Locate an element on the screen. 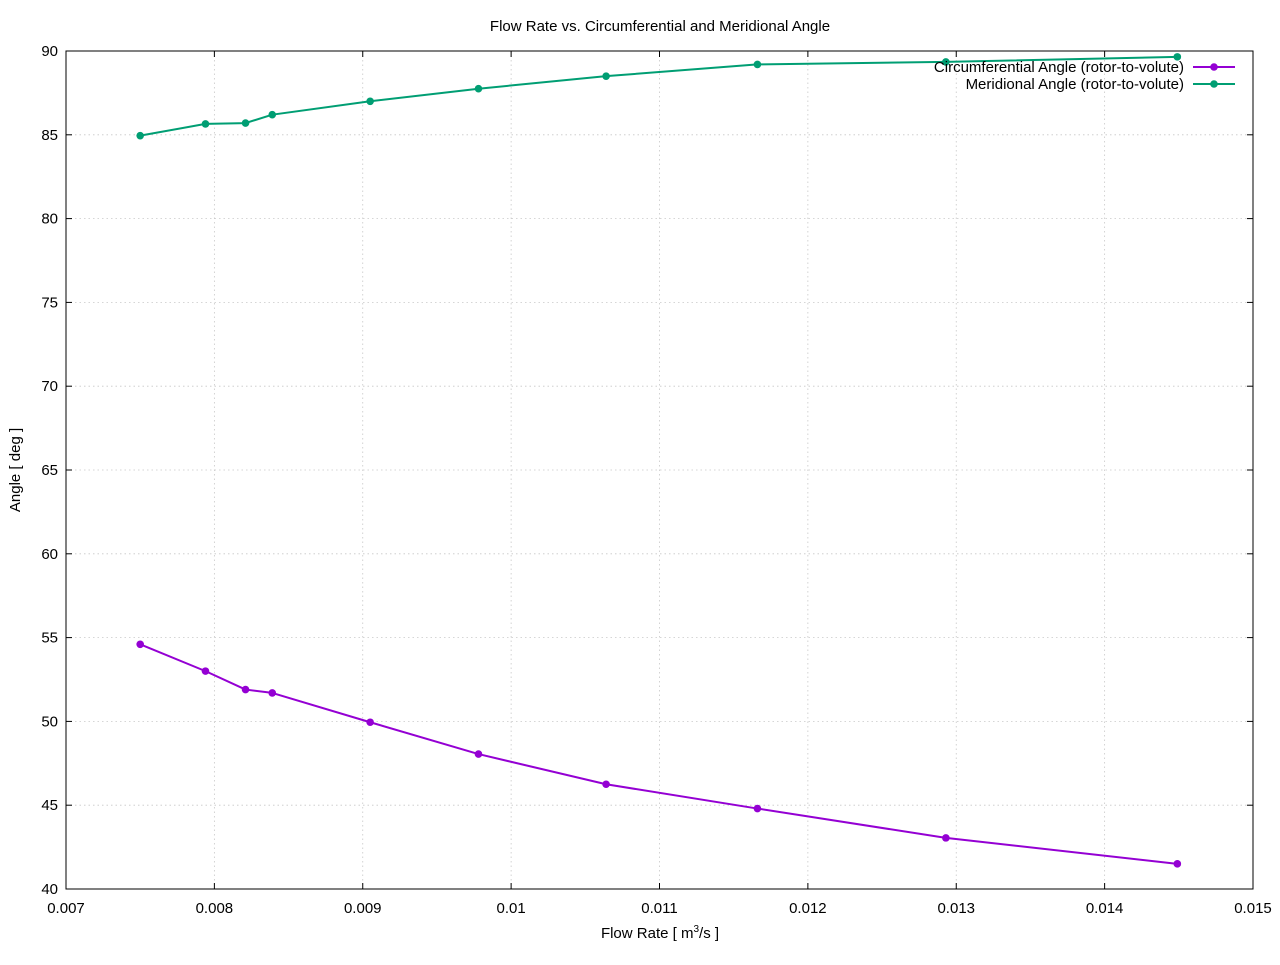 The width and height of the screenshot is (1280, 965). y-tick-label: 80 is located at coordinates (49, 219).